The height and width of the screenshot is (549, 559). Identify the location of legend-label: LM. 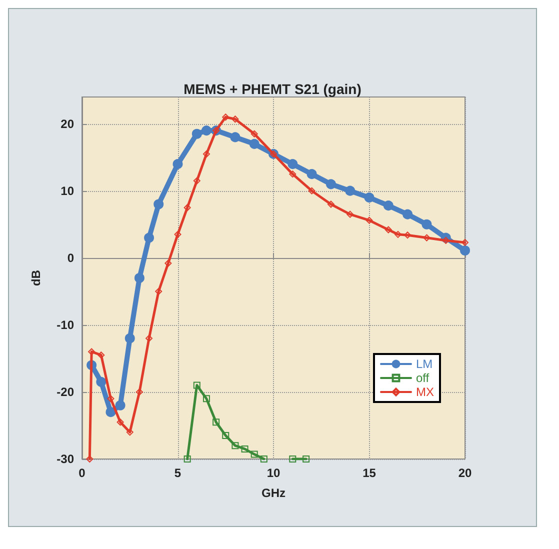
(424, 364).